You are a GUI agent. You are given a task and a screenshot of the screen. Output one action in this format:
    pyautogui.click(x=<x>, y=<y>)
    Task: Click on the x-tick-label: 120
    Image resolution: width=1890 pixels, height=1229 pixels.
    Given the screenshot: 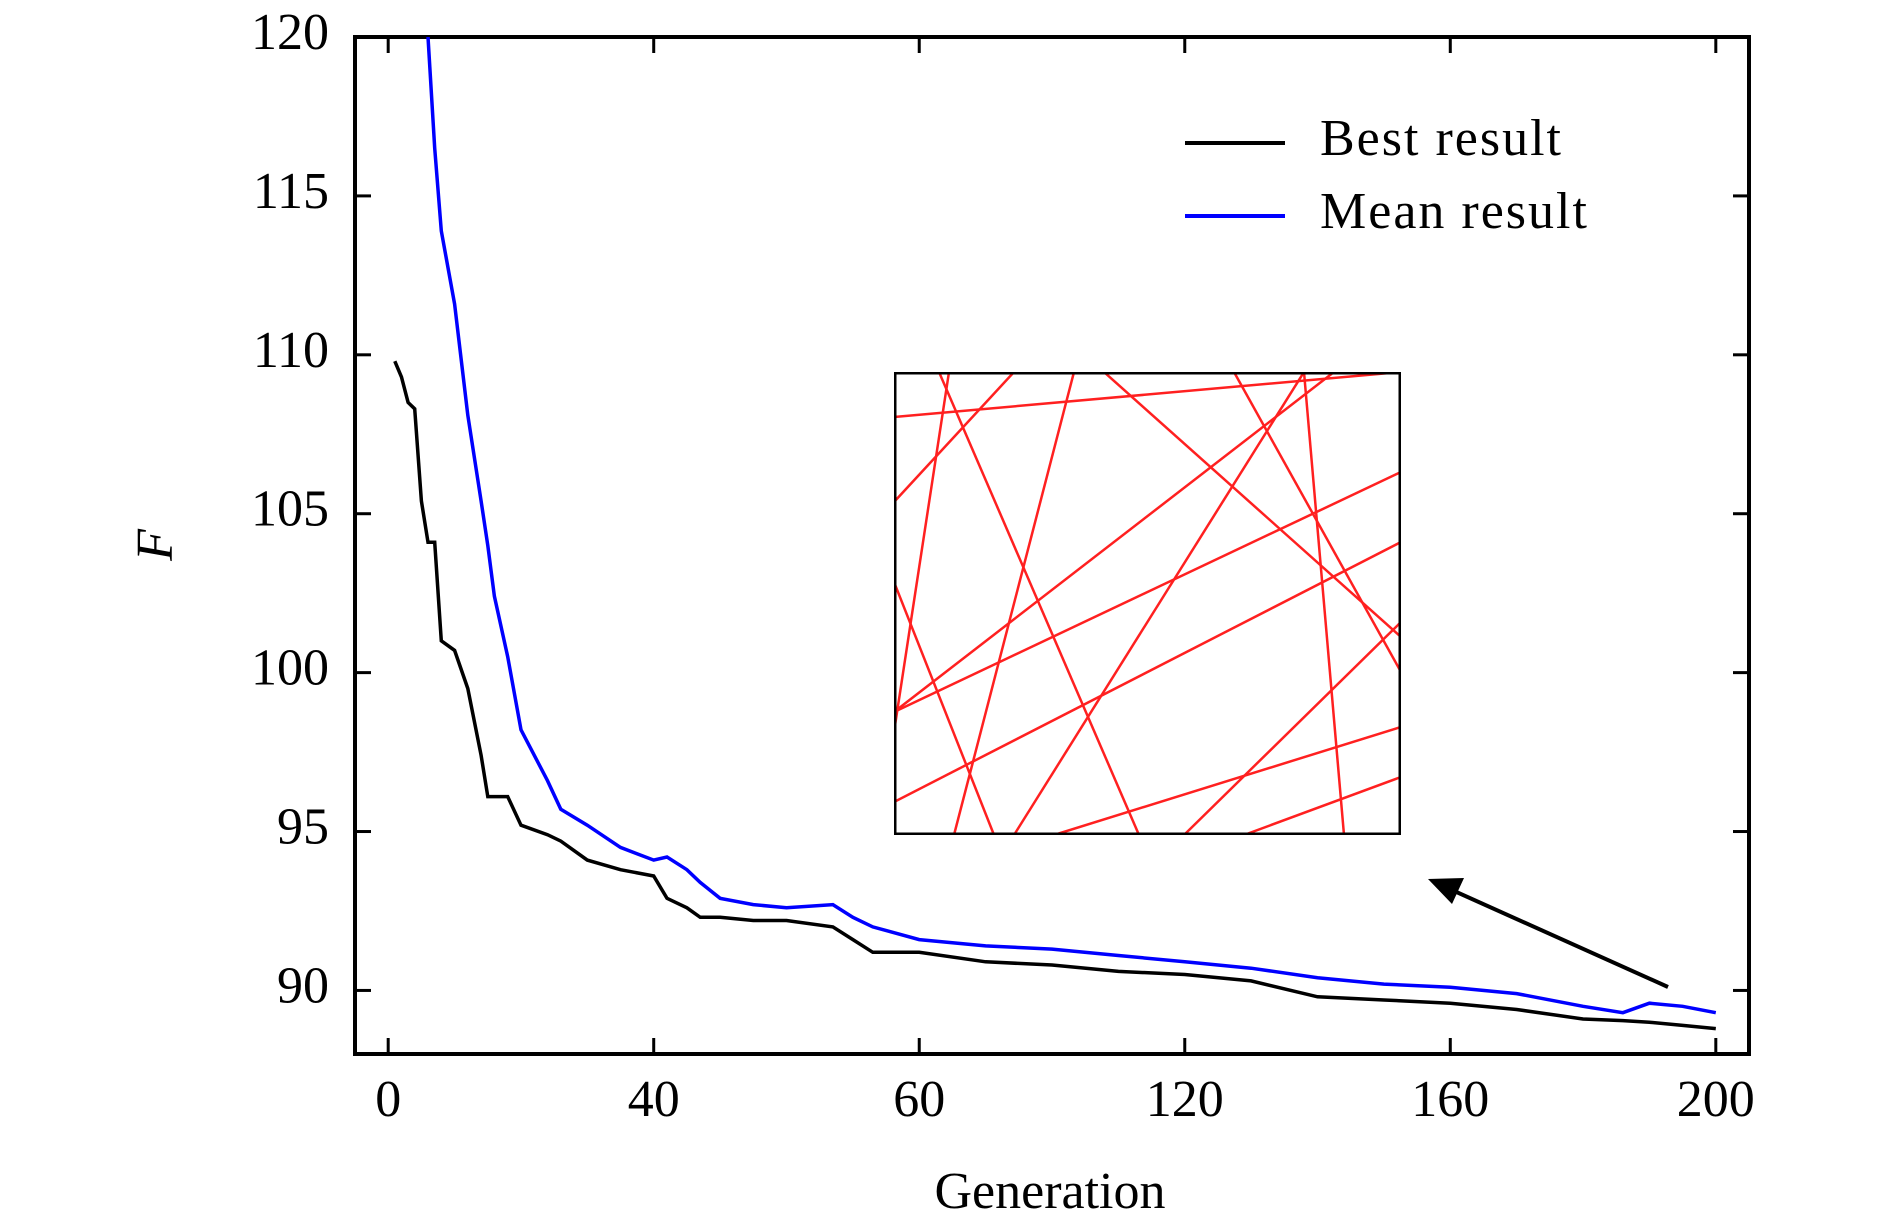 What is the action you would take?
    pyautogui.click(x=1185, y=1099)
    